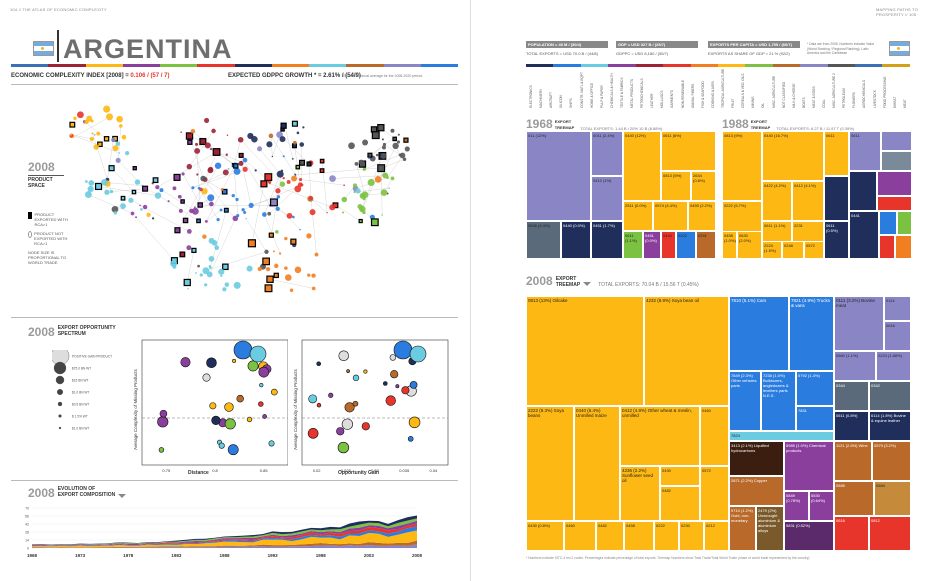  I want to click on treemap-cell: 0011 (2.4%), so click(607, 153).